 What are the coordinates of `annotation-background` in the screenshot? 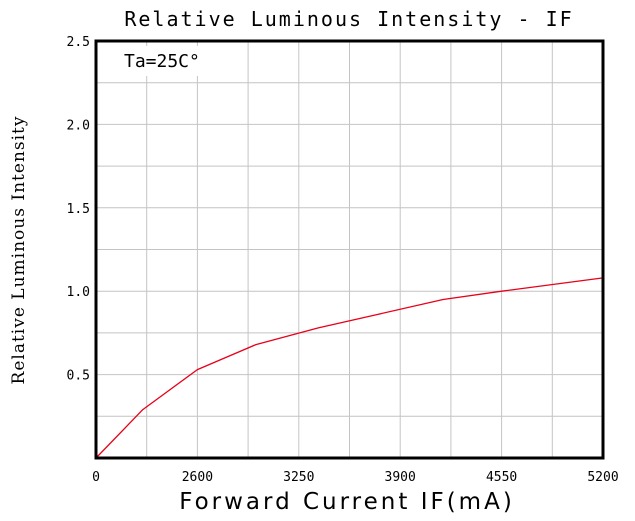 It's located at (173, 61).